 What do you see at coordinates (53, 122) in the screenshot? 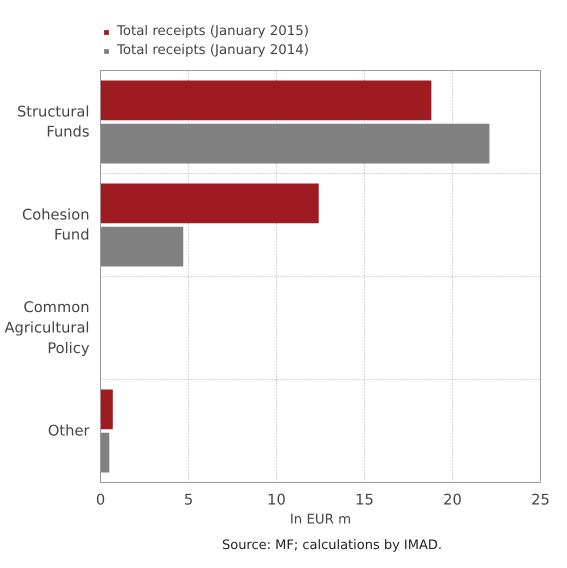
I see `y-tick-label: Structural Funds` at bounding box center [53, 122].